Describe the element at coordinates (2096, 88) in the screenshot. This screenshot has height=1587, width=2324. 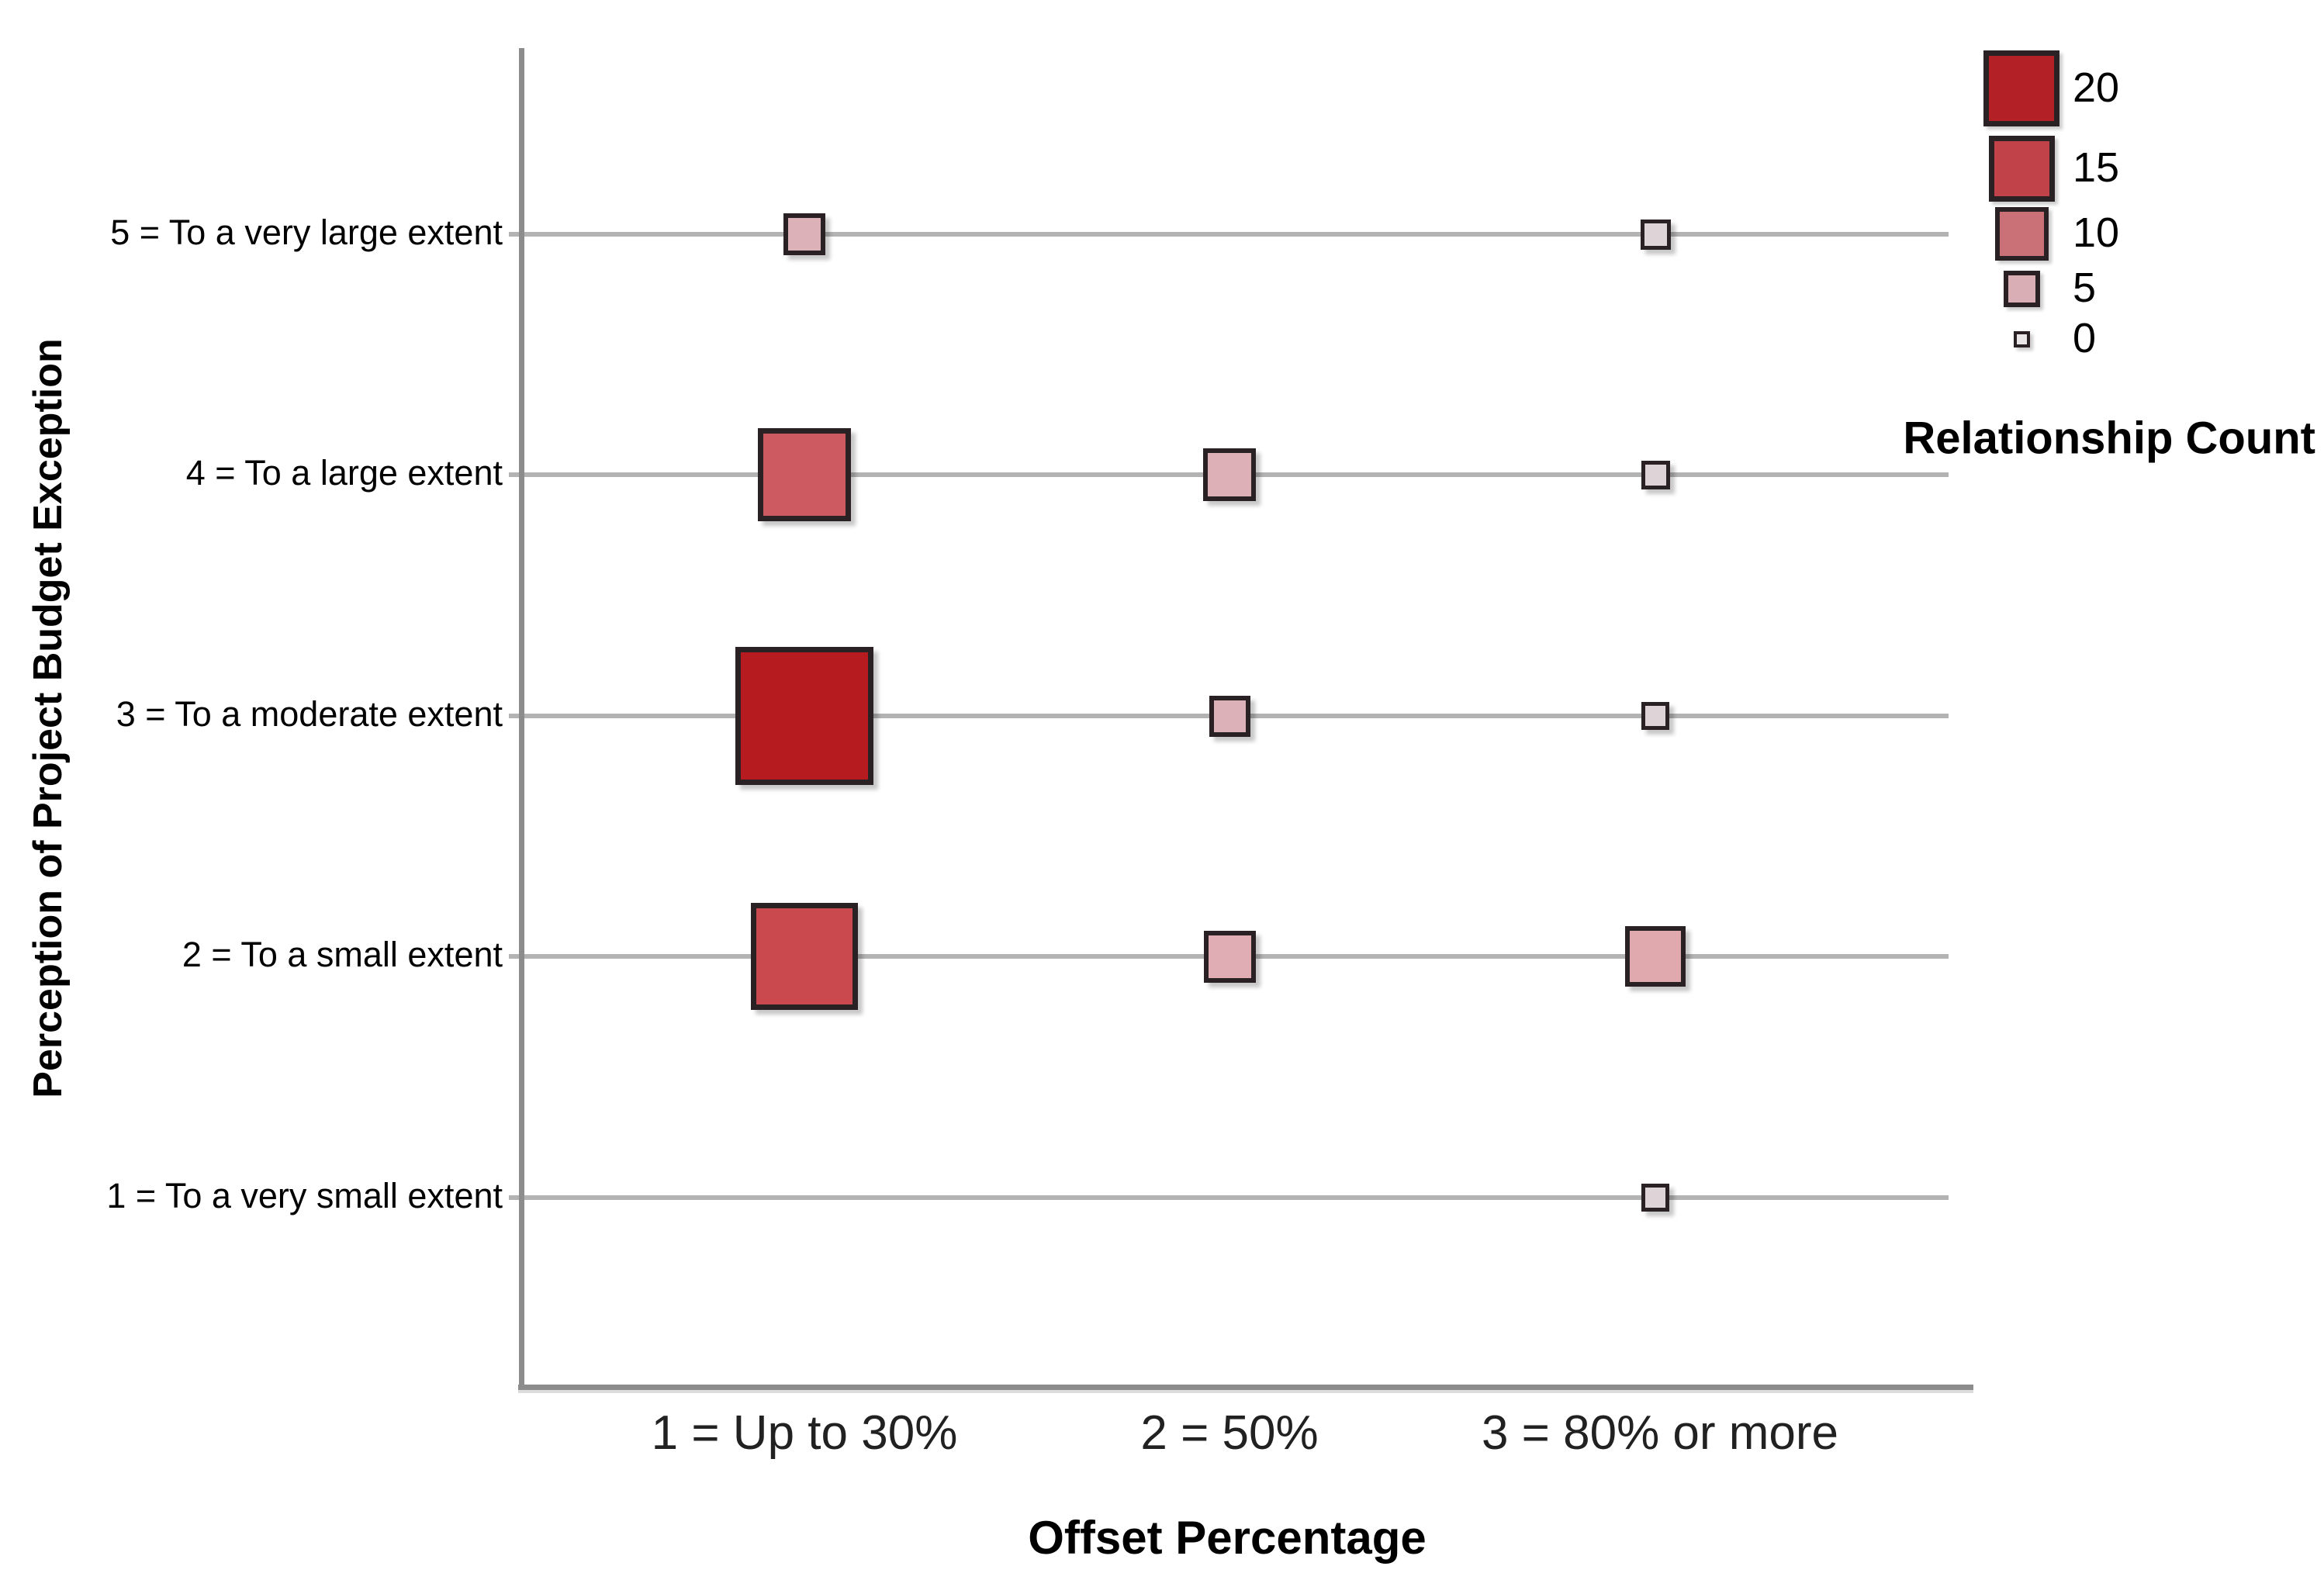
I see `legend-label: 20` at that location.